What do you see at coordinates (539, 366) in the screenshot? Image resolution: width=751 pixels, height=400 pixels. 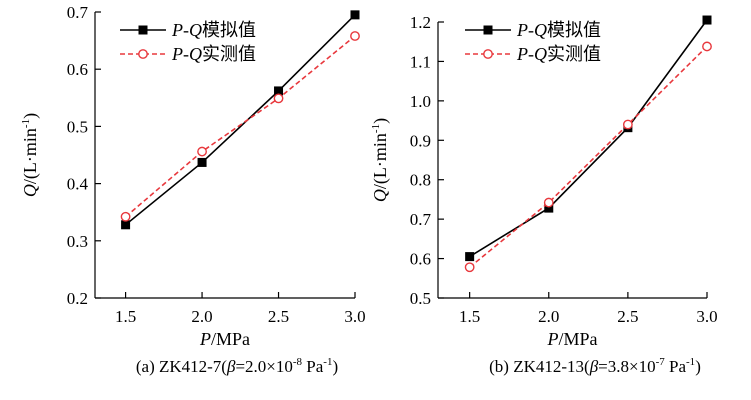 I see `caption-prefix: (b) ZK412-13(` at bounding box center [539, 366].